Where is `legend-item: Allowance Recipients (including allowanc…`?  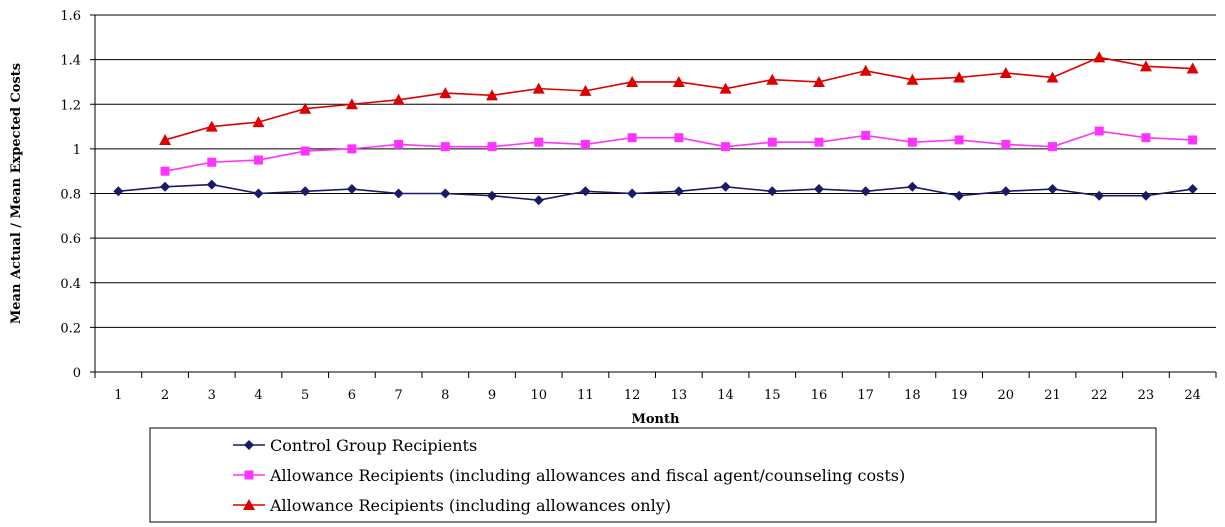
legend-item: Allowance Recipients (including allowanc… is located at coordinates (569, 475).